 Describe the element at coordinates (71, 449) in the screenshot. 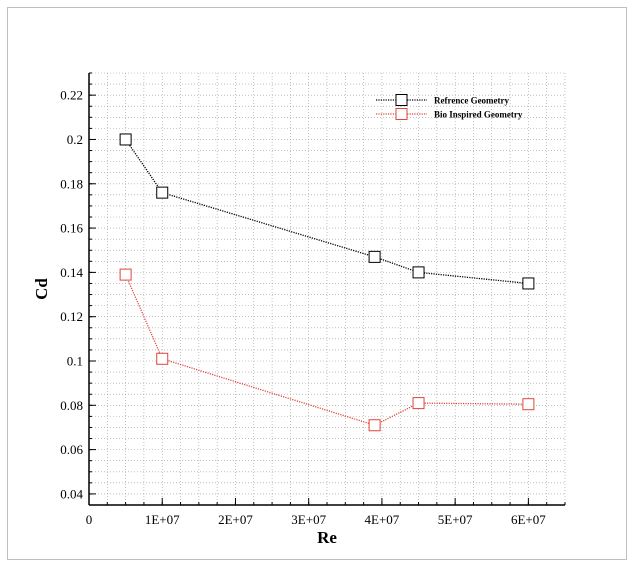

I see `y-tick-label: 0.06` at that location.